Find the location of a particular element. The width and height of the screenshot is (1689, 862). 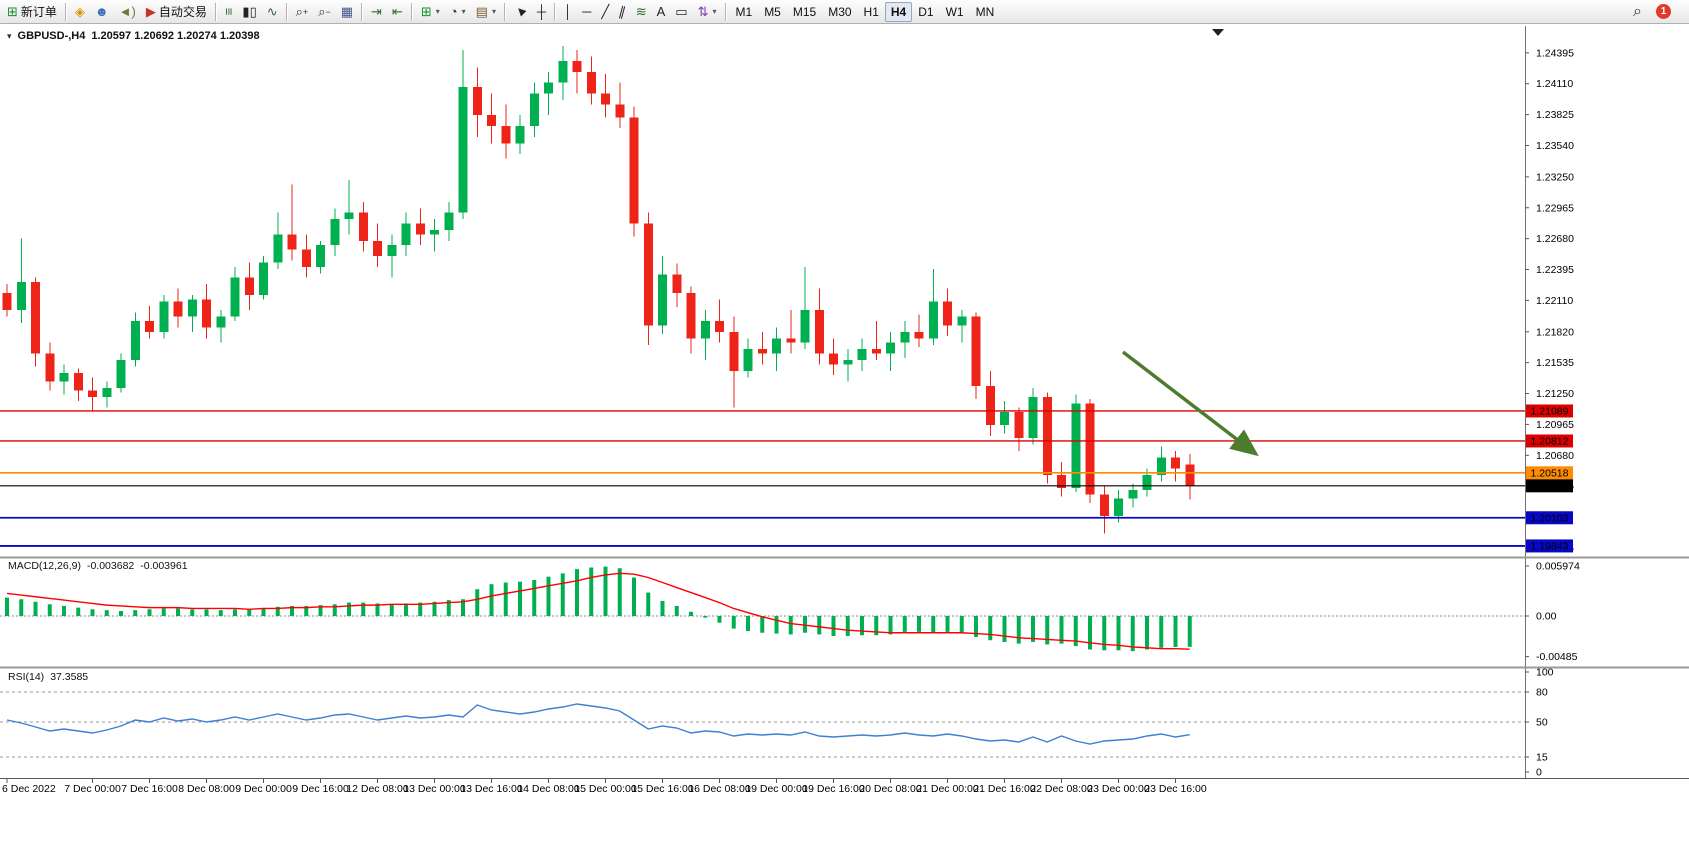

crosshair-icon: ┼ is located at coordinates (541, 11).